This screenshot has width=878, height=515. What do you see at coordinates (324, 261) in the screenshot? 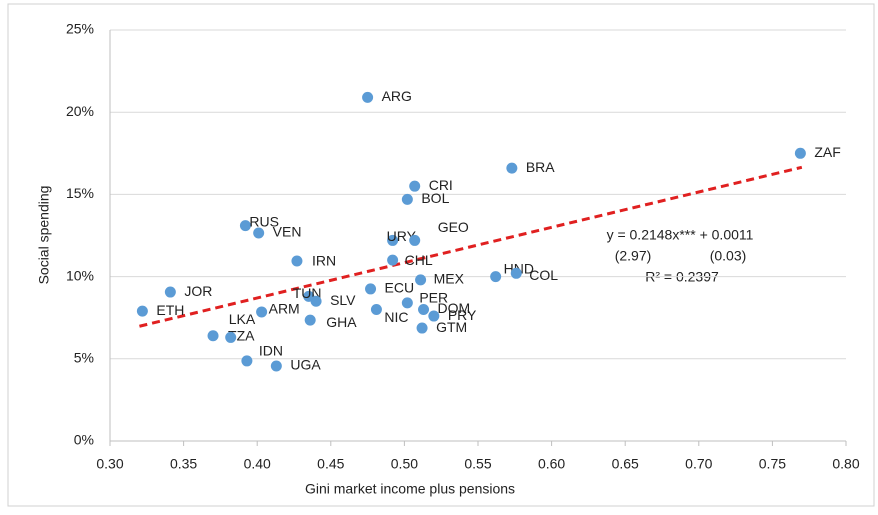
I see `point-label: IRN` at bounding box center [324, 261].